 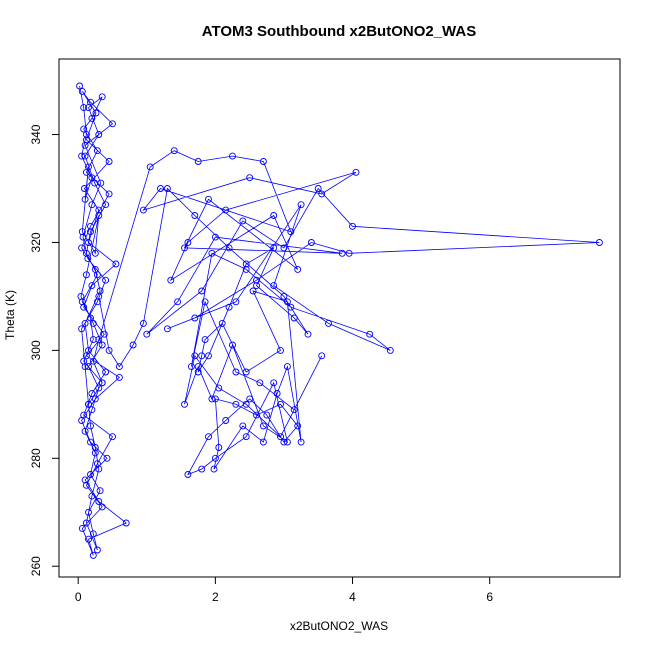 I want to click on x-axis: 0 2 4 6, so click(x=284, y=590).